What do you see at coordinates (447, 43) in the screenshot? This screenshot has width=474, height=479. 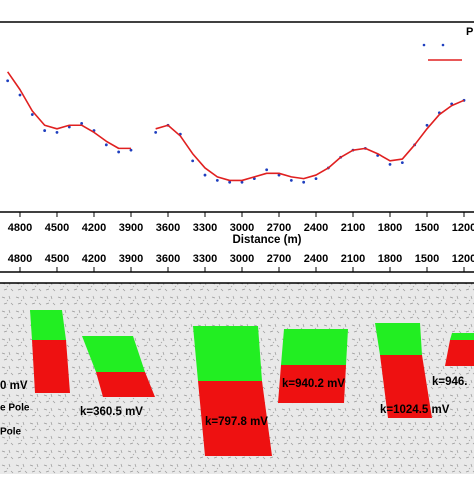 I see `legend: P` at bounding box center [447, 43].